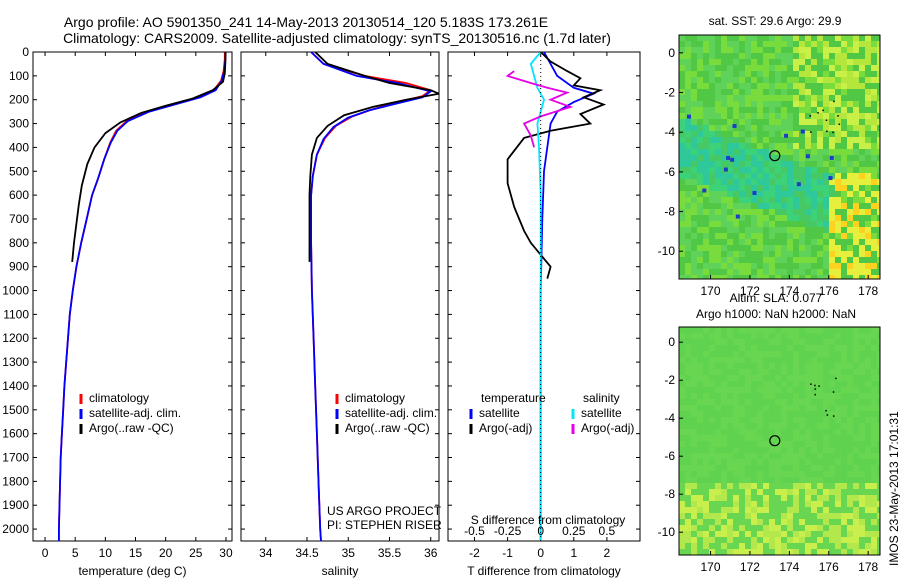  I want to click on difference-s-tick-label: 0, so click(540, 531).